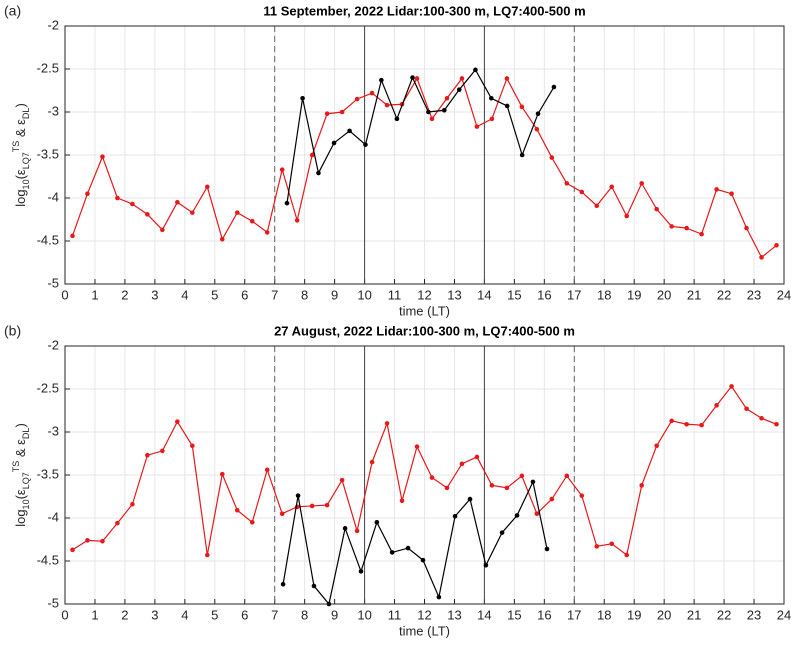 The width and height of the screenshot is (792, 650). What do you see at coordinates (274, 614) in the screenshot?
I see `x-tick-label: 7` at bounding box center [274, 614].